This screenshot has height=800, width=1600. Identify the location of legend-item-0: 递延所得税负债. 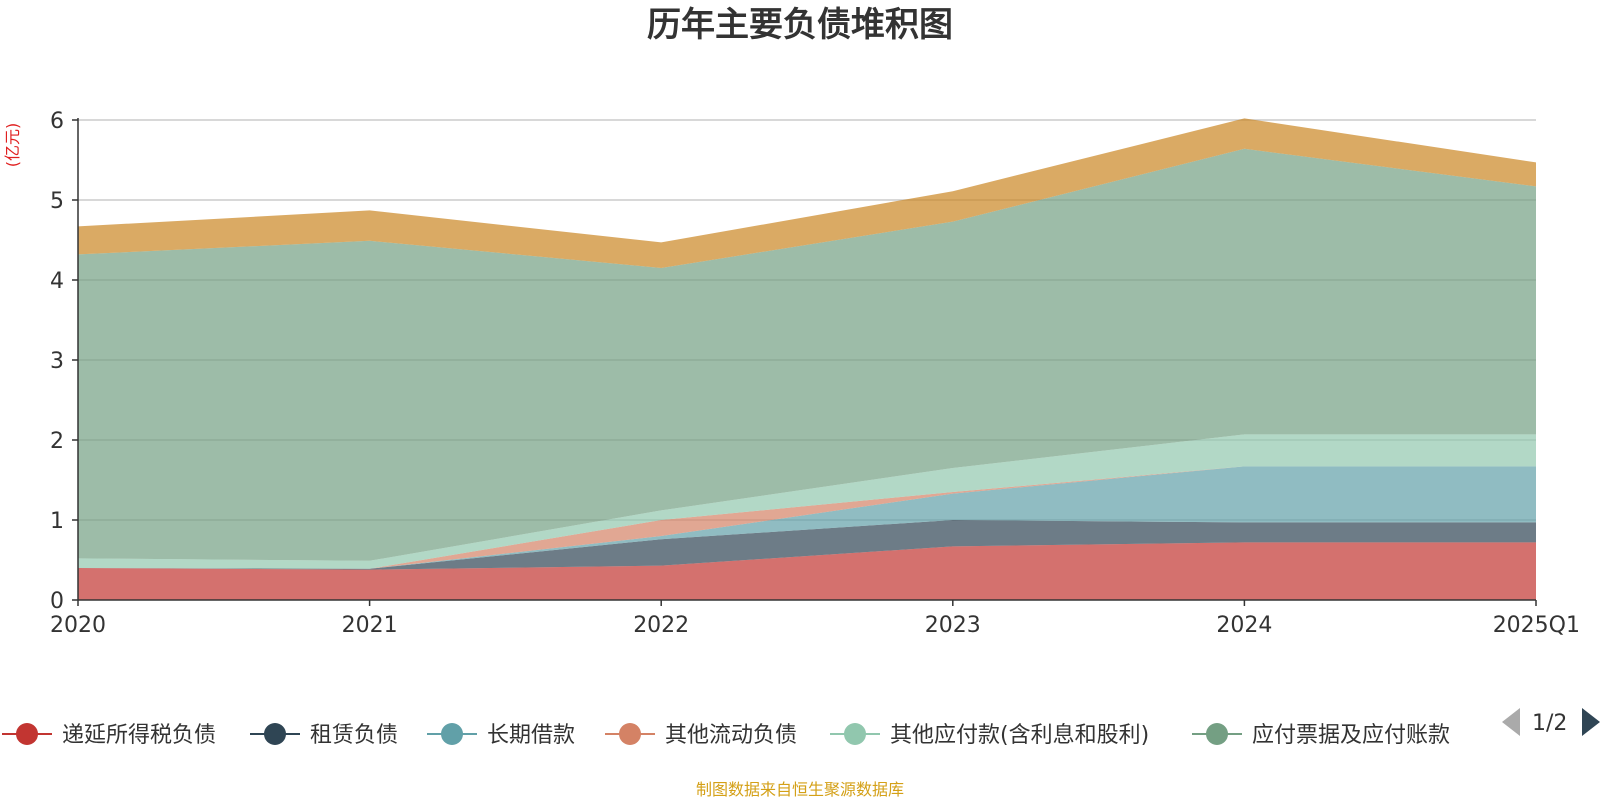
(109, 735).